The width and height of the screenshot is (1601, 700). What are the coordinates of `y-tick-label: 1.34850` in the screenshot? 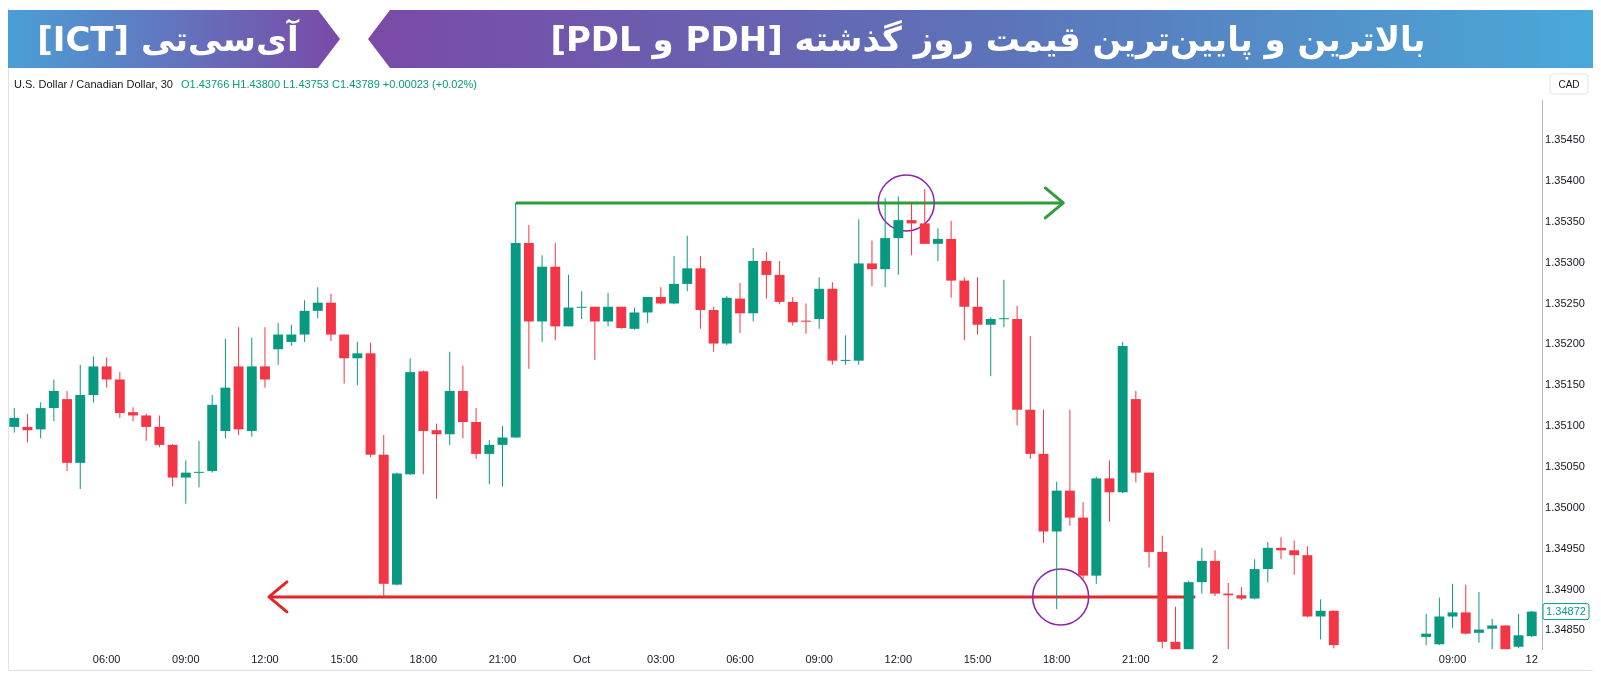 It's located at (1565, 629).